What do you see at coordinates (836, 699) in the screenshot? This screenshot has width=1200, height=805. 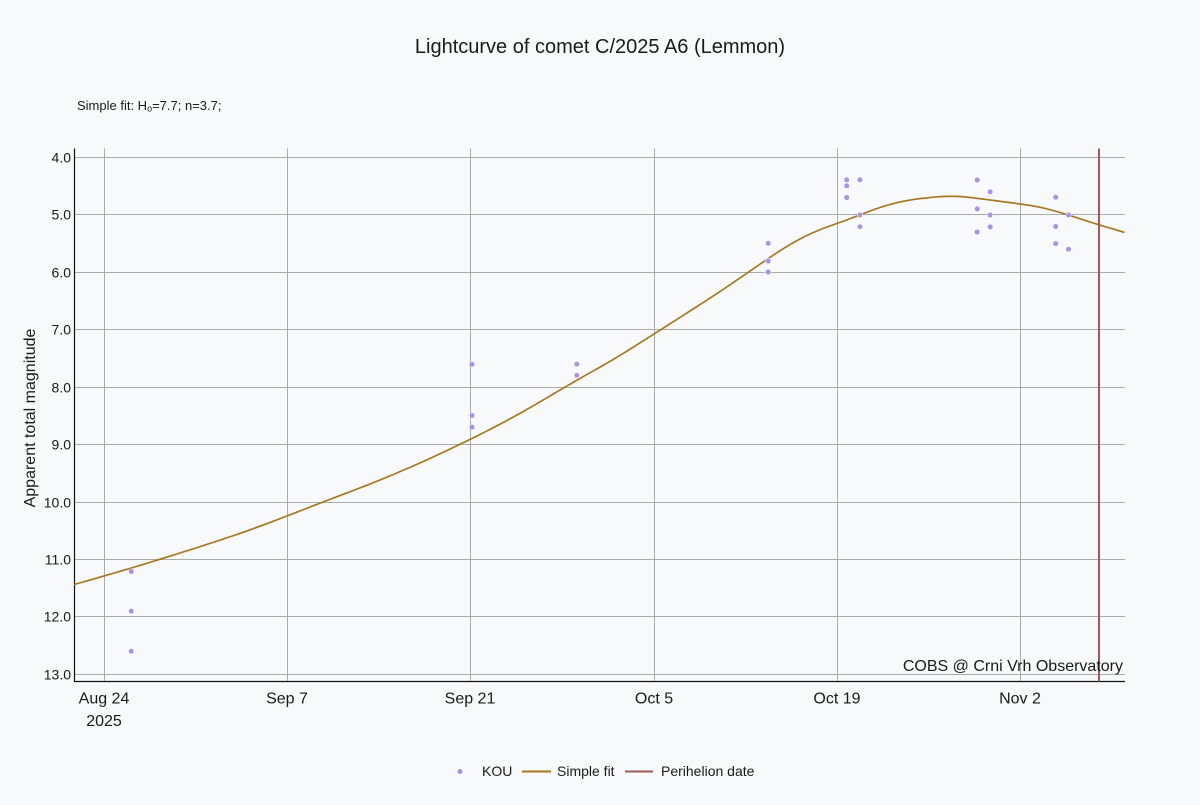 I see `svg-text: Oct 19` at bounding box center [836, 699].